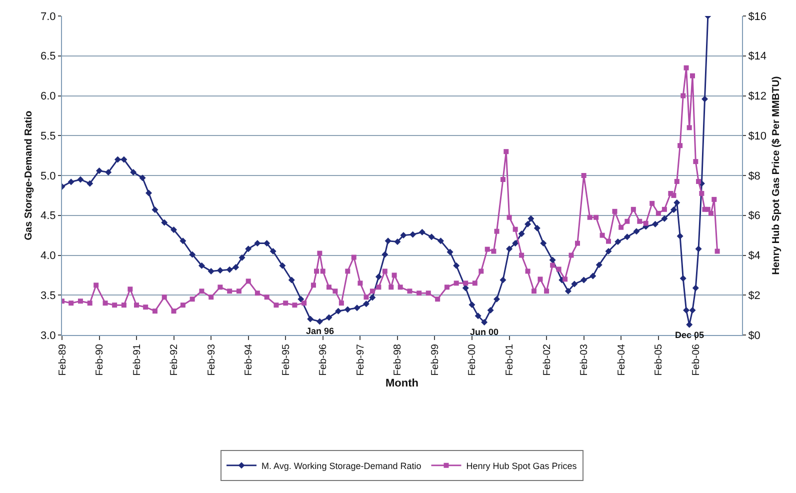  Describe the element at coordinates (48, 256) in the screenshot. I see `y-tick-label: 4.0` at that location.